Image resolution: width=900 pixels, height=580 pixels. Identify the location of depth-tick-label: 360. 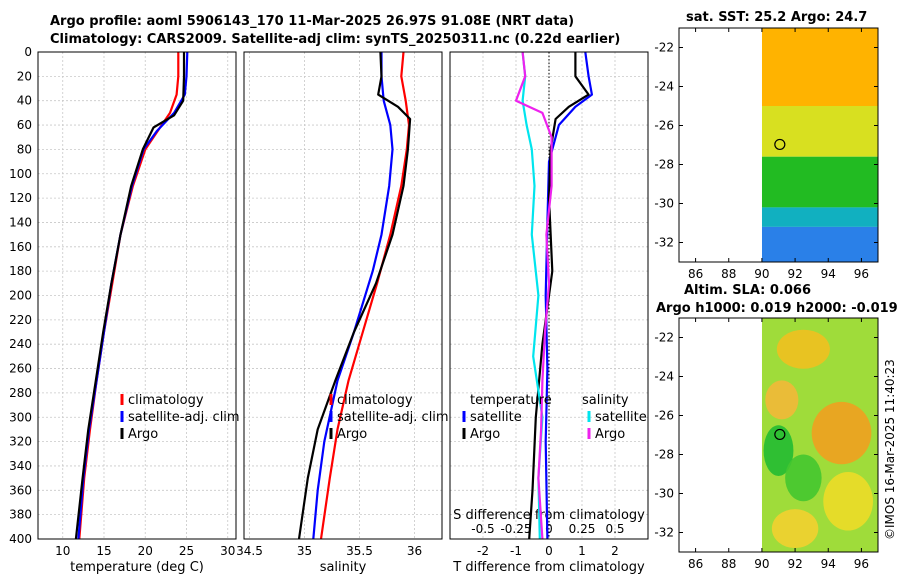
(20, 490).